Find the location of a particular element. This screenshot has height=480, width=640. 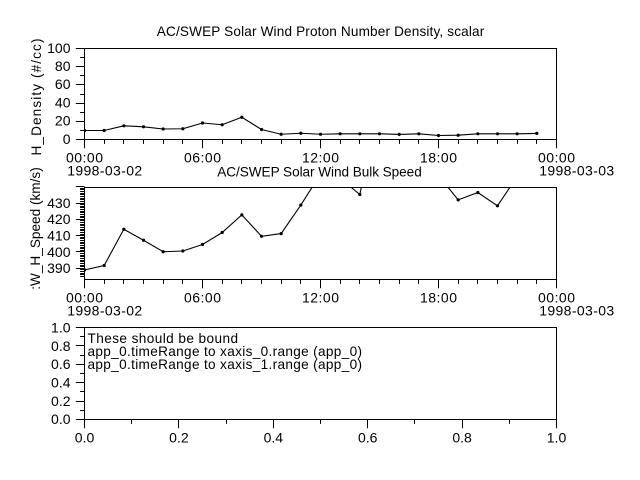

svg-text: These should be bound is located at coordinates (163, 338).